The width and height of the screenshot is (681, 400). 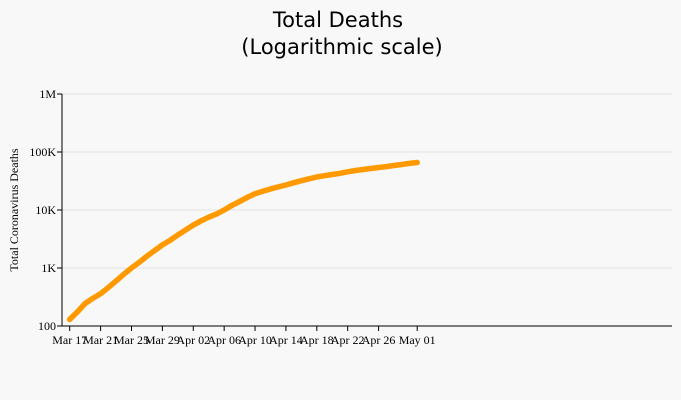 What do you see at coordinates (14, 209) in the screenshot?
I see `y-axis-label: Total Coronavirus Deaths` at bounding box center [14, 209].